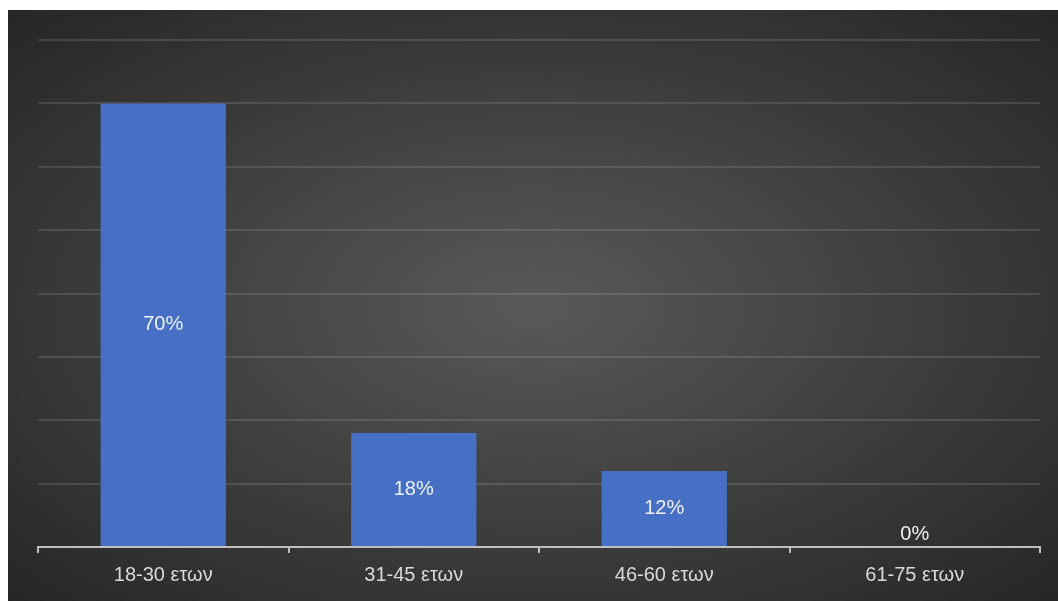 The width and height of the screenshot is (1058, 601). What do you see at coordinates (414, 573) in the screenshot?
I see `x-tick-label: 31-45 ετων` at bounding box center [414, 573].